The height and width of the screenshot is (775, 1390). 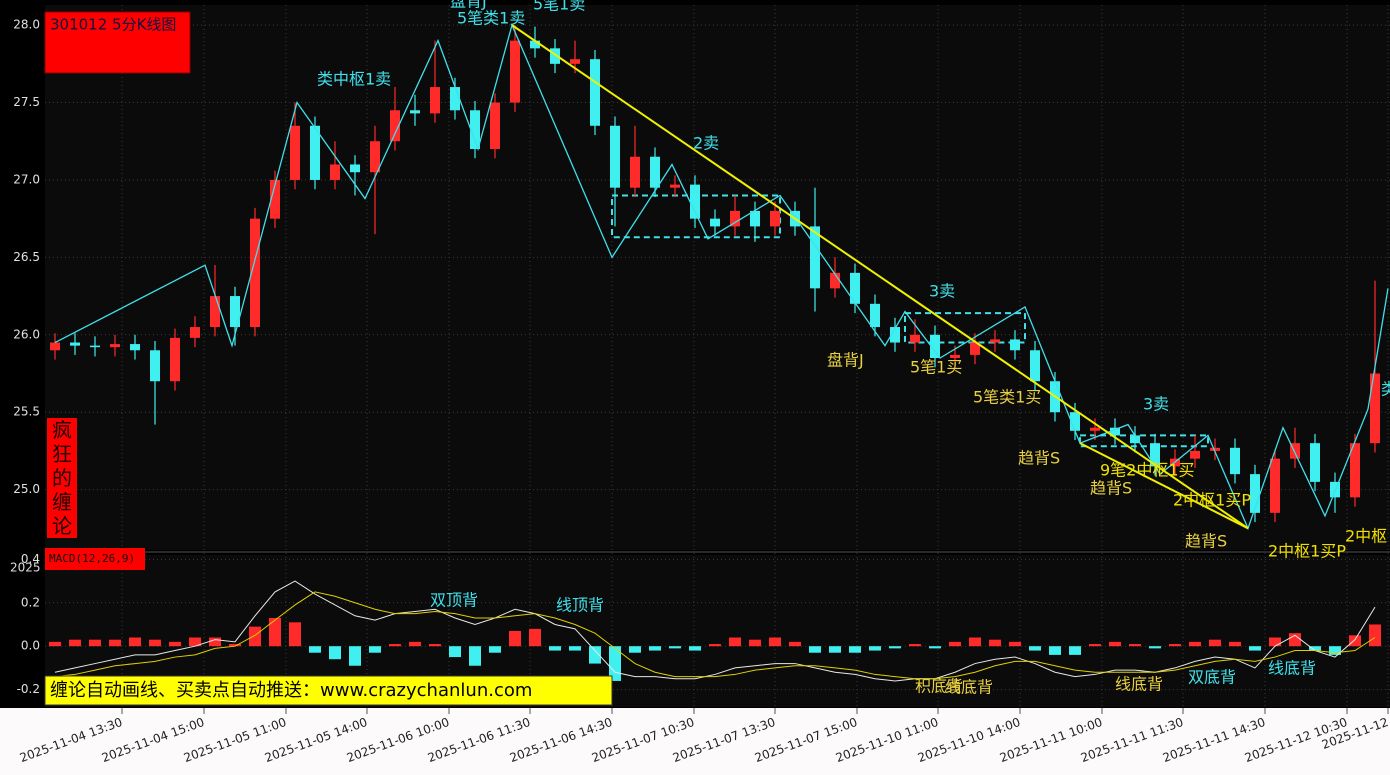 I want to click on y-tick-label: 25.5, so click(x=26, y=412).